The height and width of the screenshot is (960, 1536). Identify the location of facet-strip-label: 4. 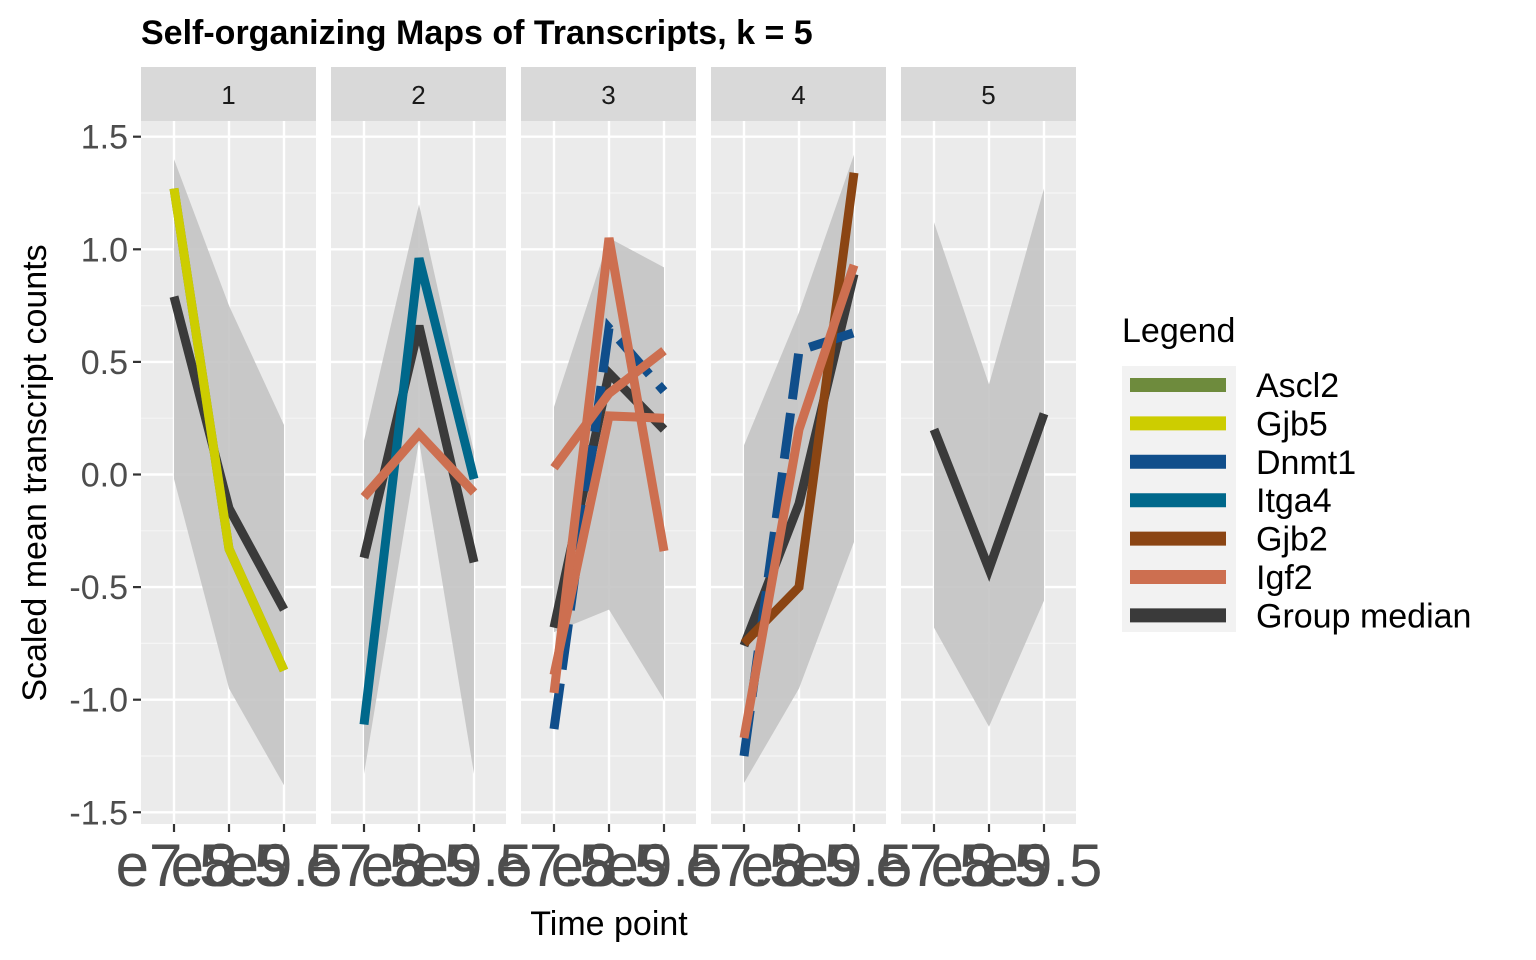
(798, 95).